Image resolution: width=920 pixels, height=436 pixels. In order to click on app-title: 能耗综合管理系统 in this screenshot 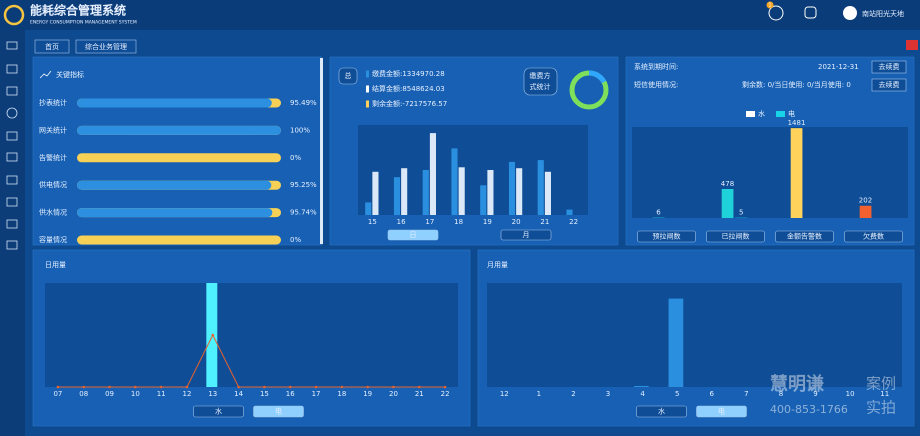, I will do `click(78, 10)`.